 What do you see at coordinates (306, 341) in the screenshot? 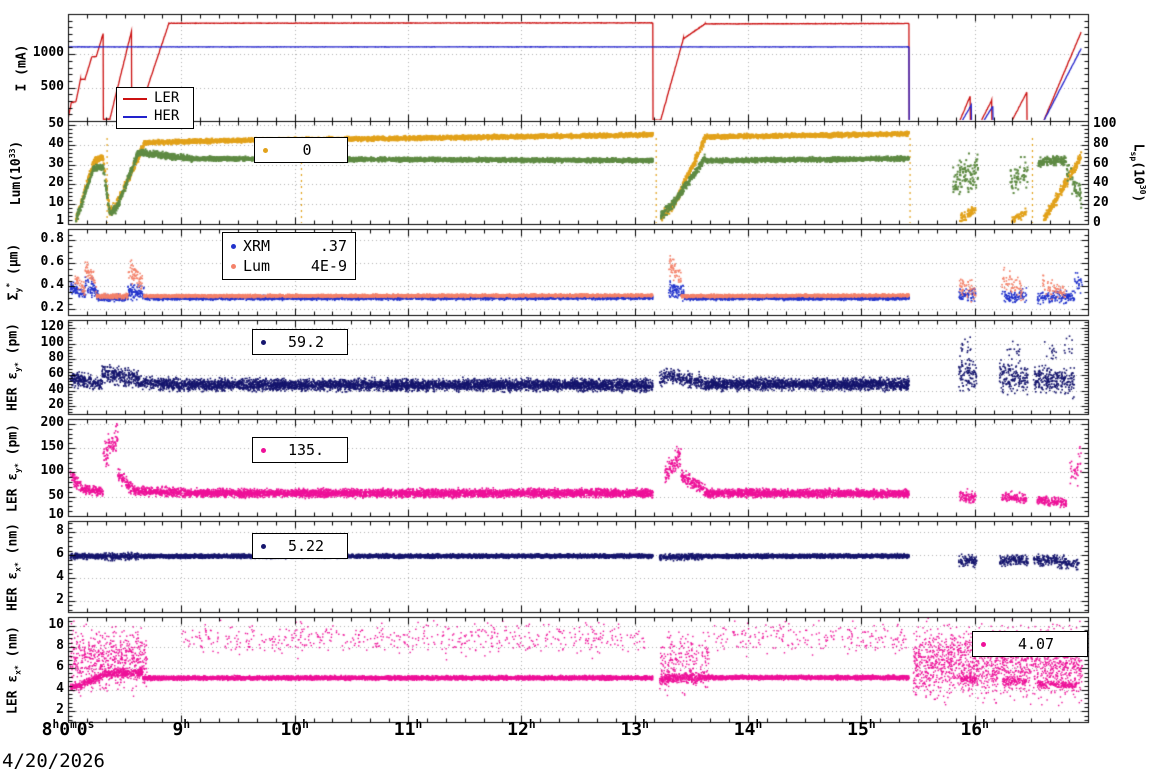
I see `her-ey-value: 59.2` at bounding box center [306, 341].